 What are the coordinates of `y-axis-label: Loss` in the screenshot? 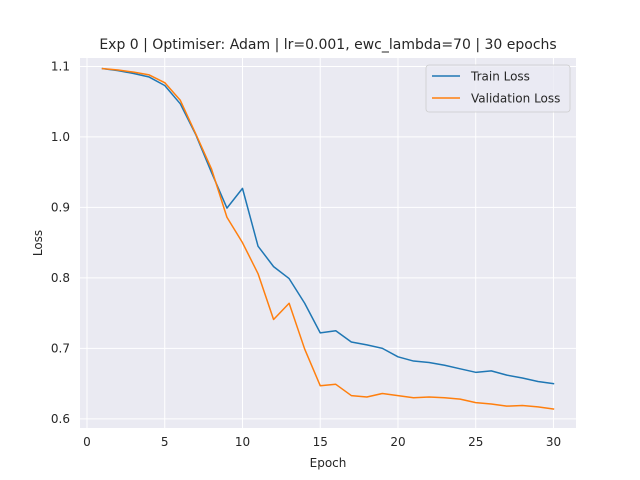 It's located at (38, 243).